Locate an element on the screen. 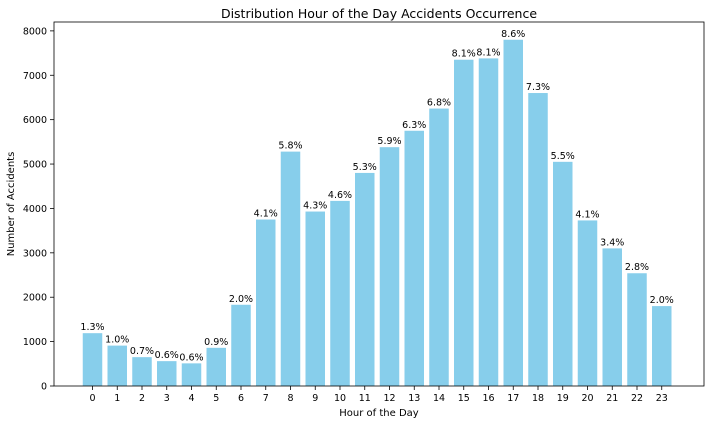 Image resolution: width=712 pixels, height=424 pixels. y-tick-label: 4000 is located at coordinates (35, 209).